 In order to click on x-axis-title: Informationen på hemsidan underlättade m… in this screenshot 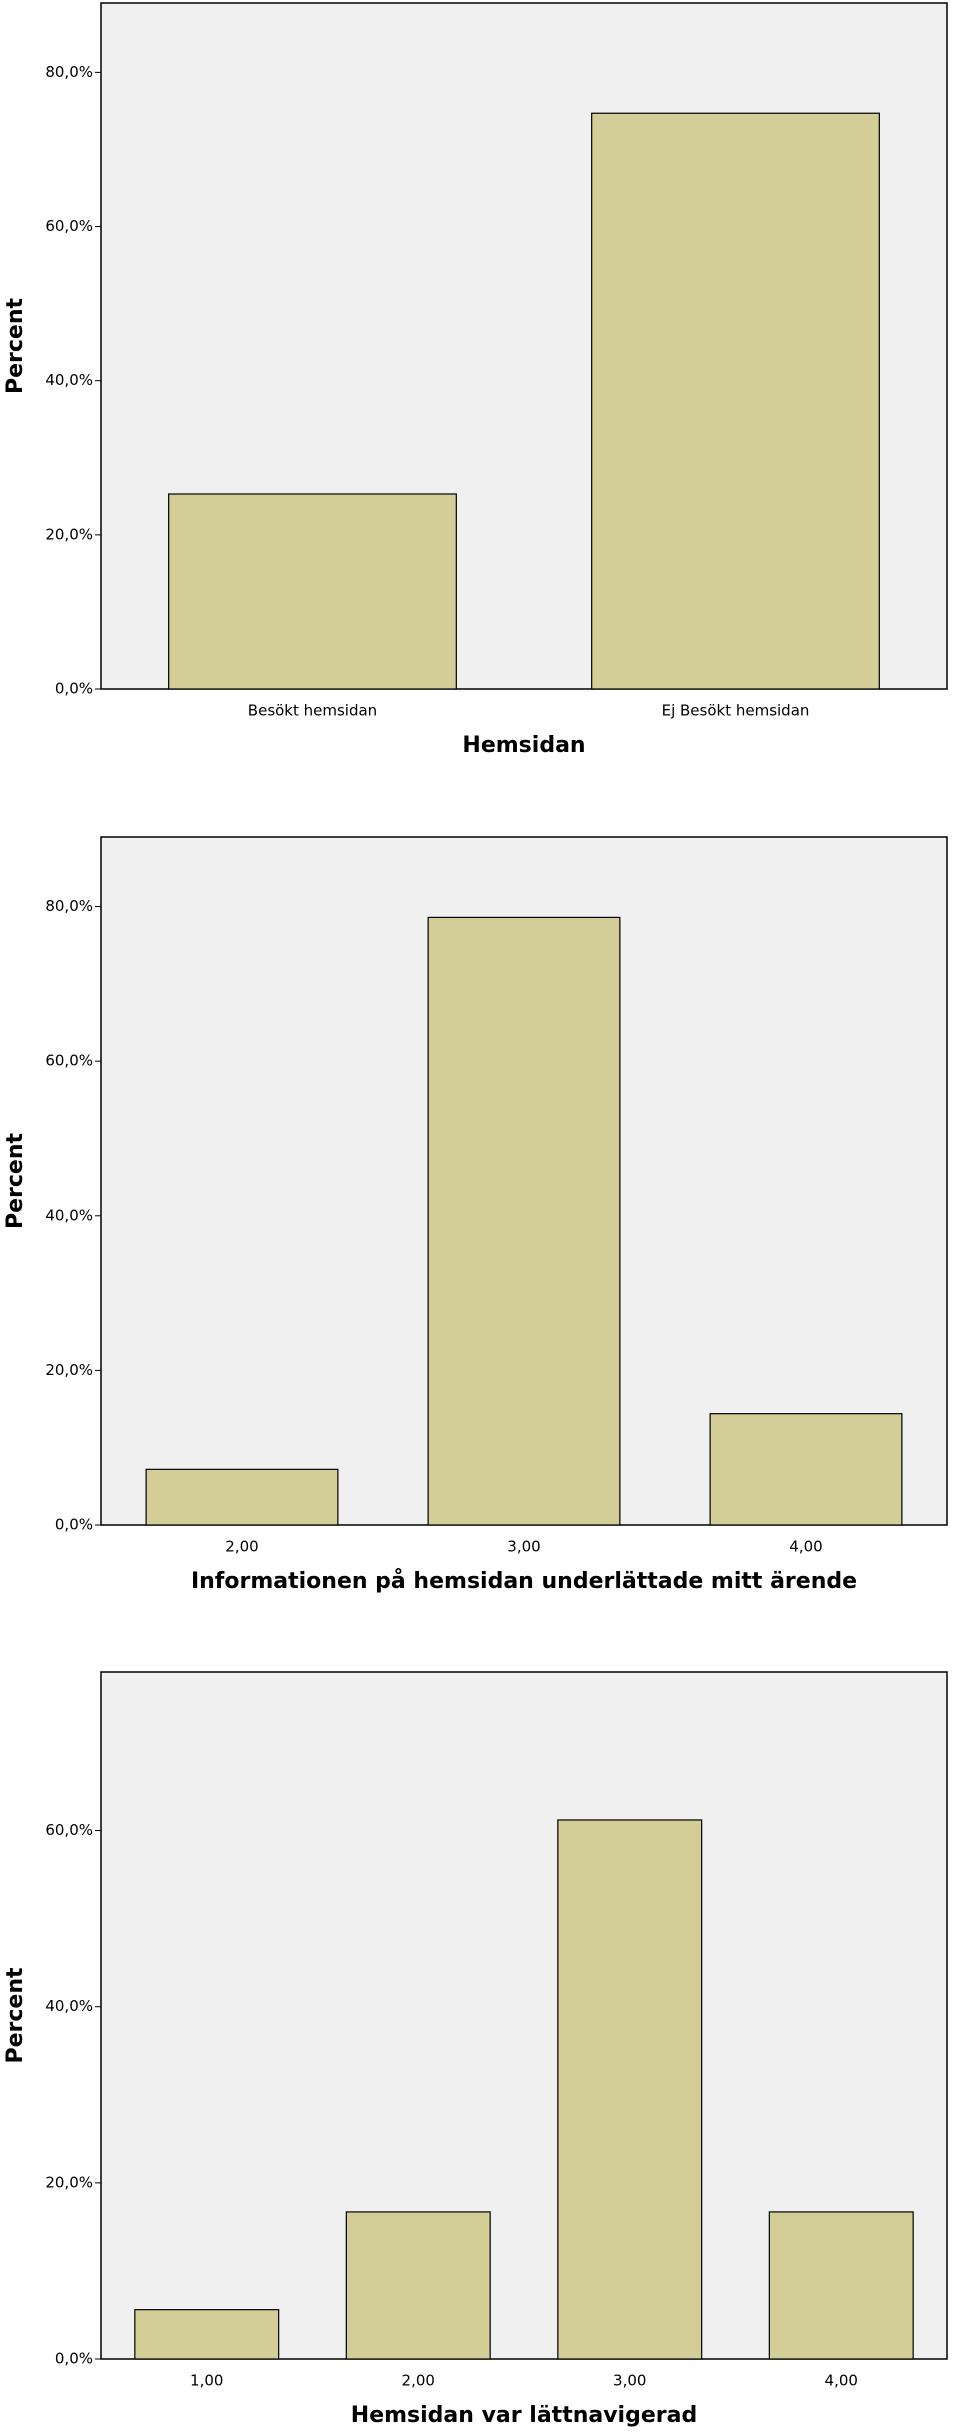, I will do `click(524, 1581)`.